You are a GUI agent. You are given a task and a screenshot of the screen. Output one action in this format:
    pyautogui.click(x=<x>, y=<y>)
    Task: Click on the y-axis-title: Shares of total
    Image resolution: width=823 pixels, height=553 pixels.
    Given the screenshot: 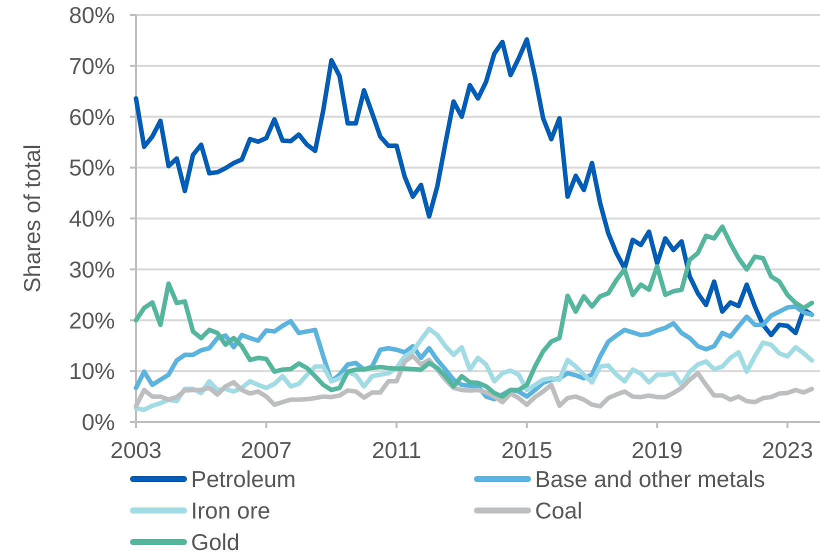 What is the action you would take?
    pyautogui.click(x=32, y=218)
    